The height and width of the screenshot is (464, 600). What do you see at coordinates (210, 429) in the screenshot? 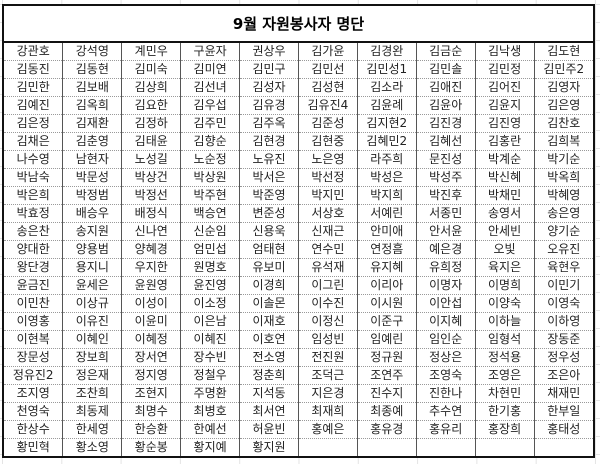
I see `name-cell: 한예선` at bounding box center [210, 429].